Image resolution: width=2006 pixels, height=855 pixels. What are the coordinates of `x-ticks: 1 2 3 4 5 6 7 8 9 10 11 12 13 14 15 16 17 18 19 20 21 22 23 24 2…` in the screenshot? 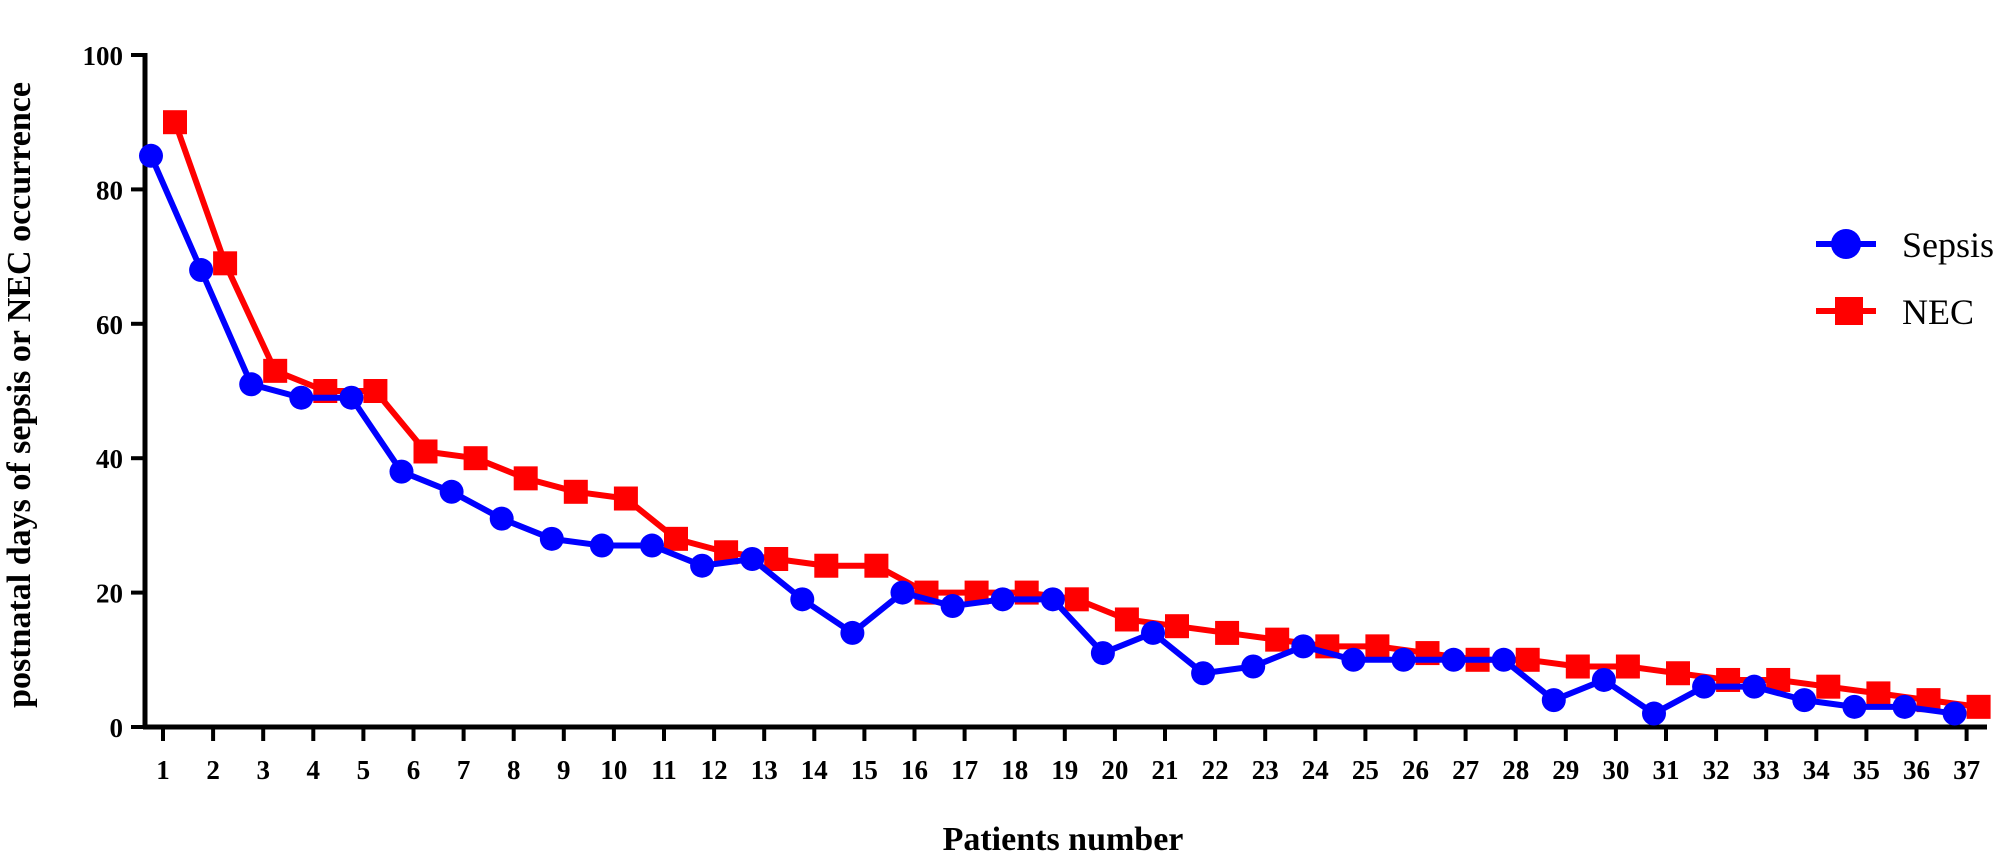 It's located at (1068, 756).